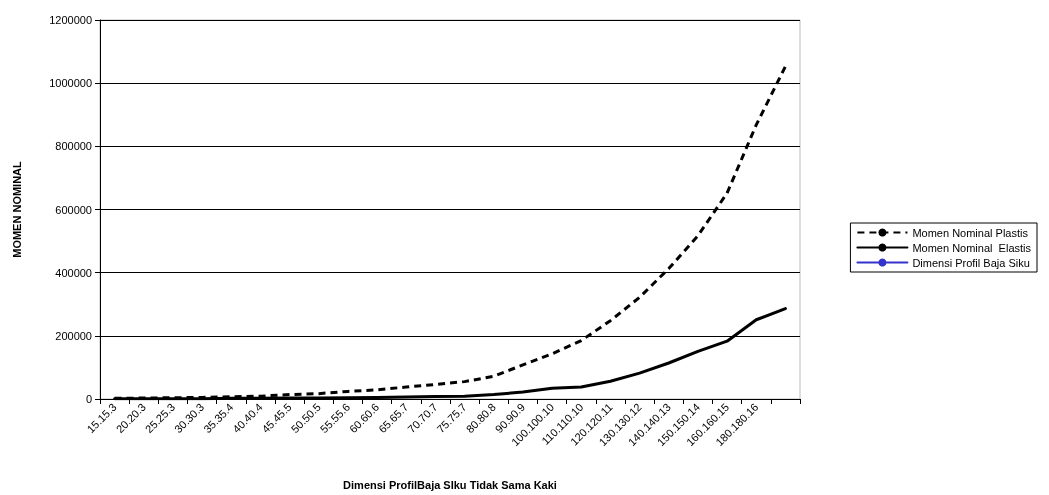 The height and width of the screenshot is (495, 1049). I want to click on y-tick-label: 0, so click(88, 399).